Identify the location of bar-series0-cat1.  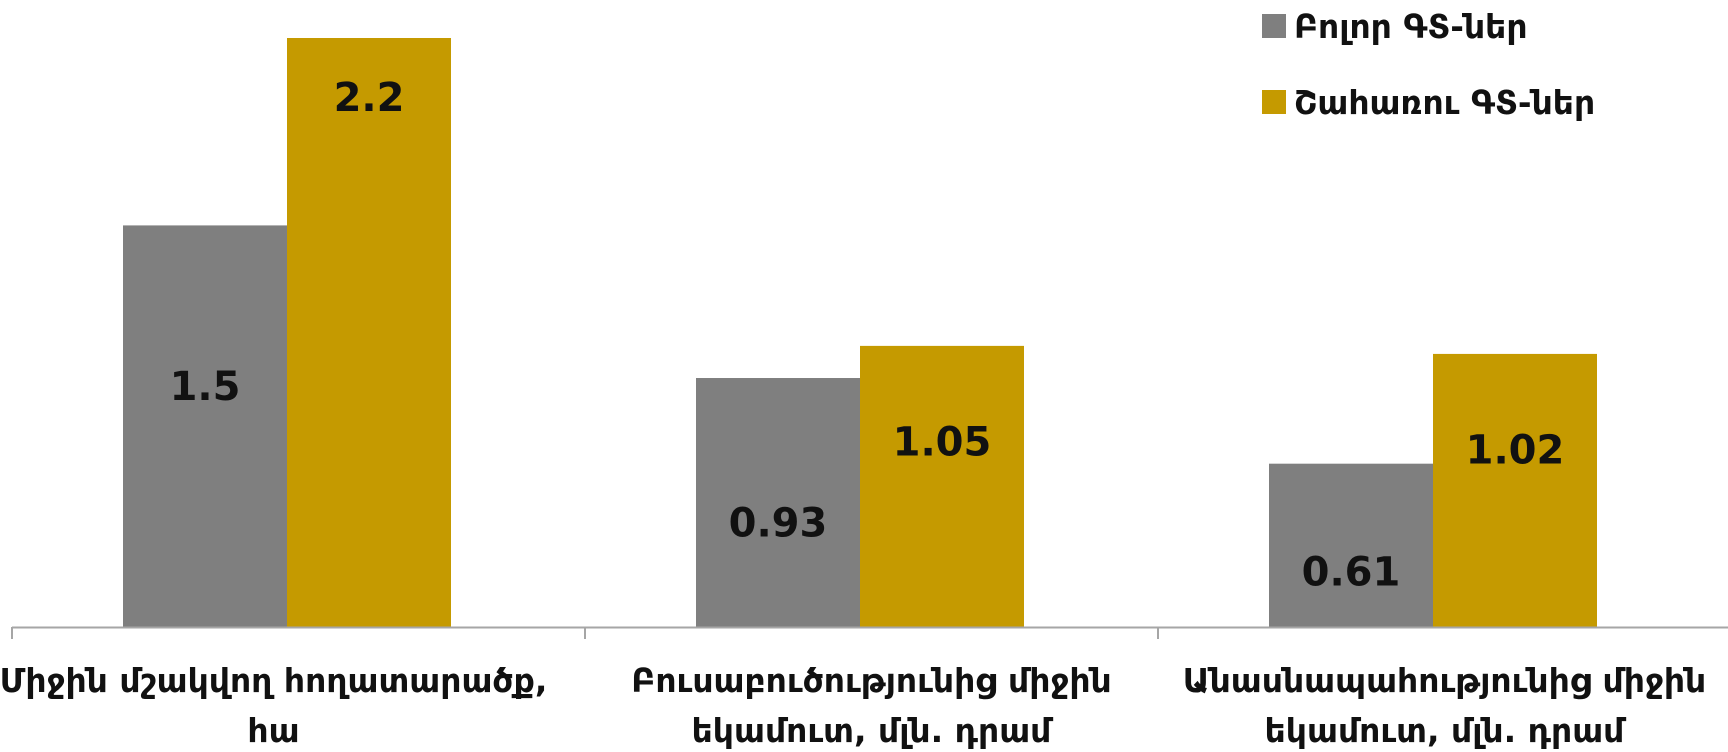
(778, 502).